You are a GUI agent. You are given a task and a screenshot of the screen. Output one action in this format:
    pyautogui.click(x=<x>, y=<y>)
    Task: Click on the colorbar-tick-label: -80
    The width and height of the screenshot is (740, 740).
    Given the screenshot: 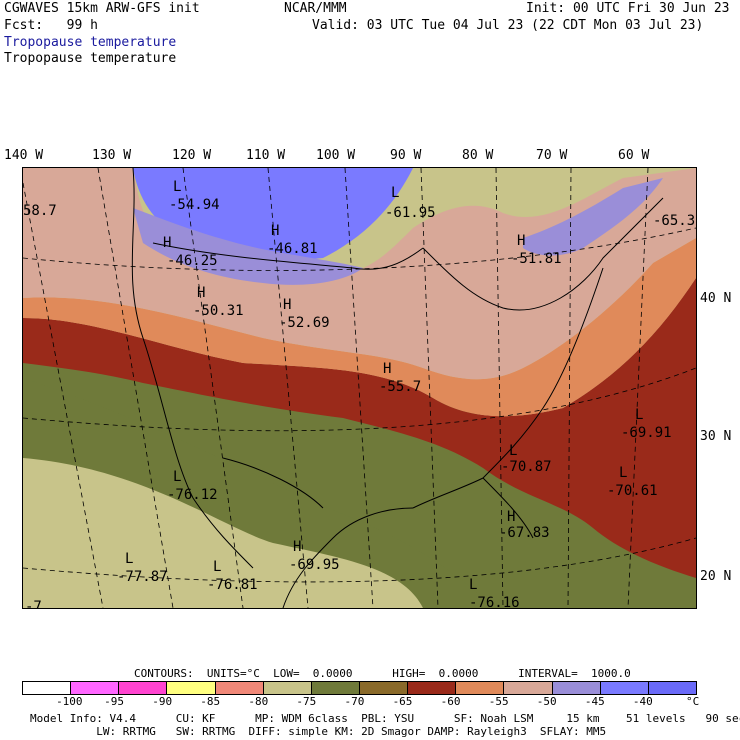 What is the action you would take?
    pyautogui.click(x=258, y=701)
    